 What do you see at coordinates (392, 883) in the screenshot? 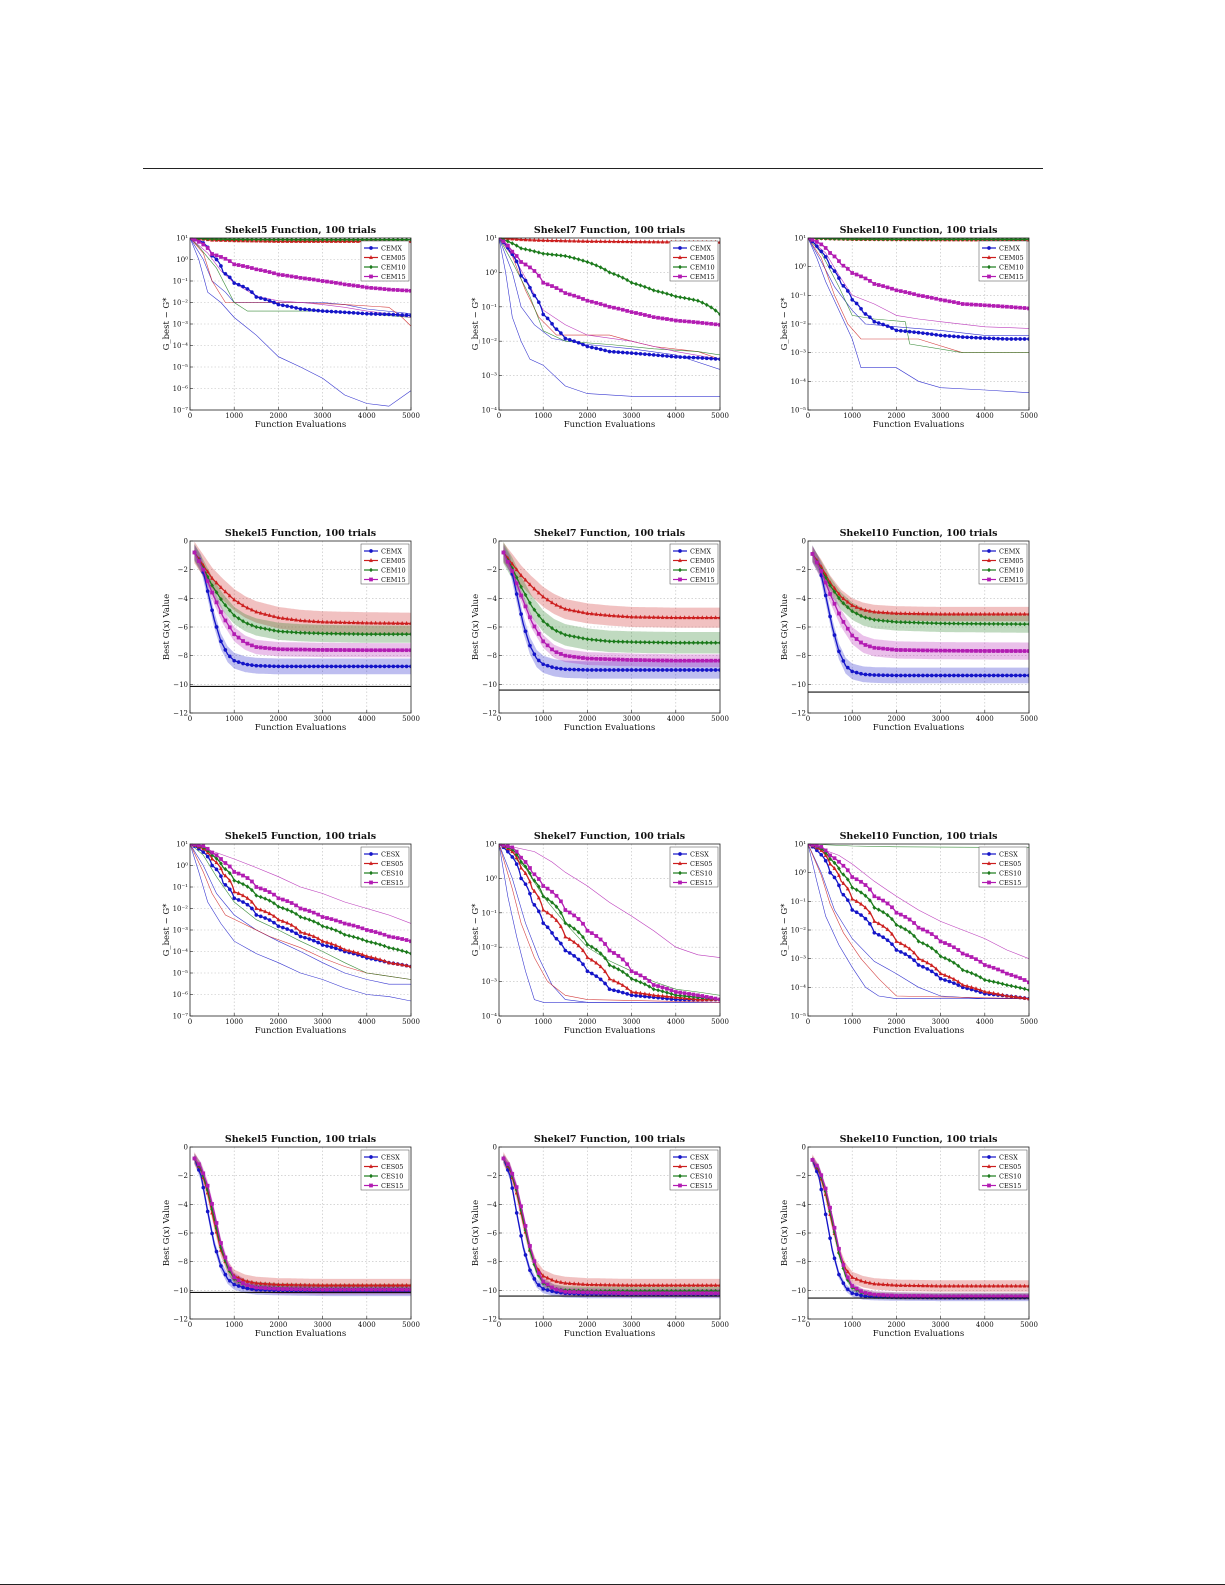
I see `legend-label: CES15` at bounding box center [392, 883].